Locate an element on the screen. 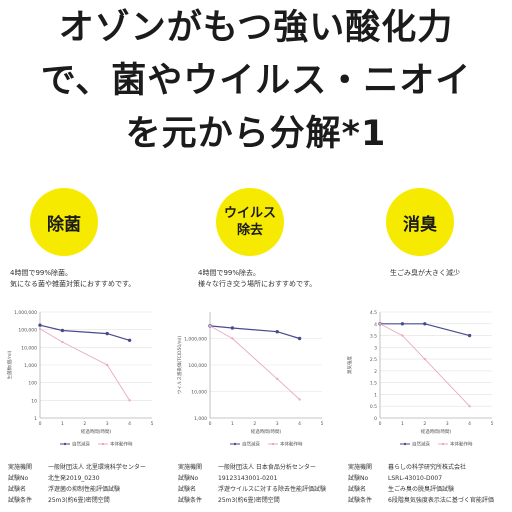  info-value: LSRL-43010-D007 is located at coordinates (415, 478).